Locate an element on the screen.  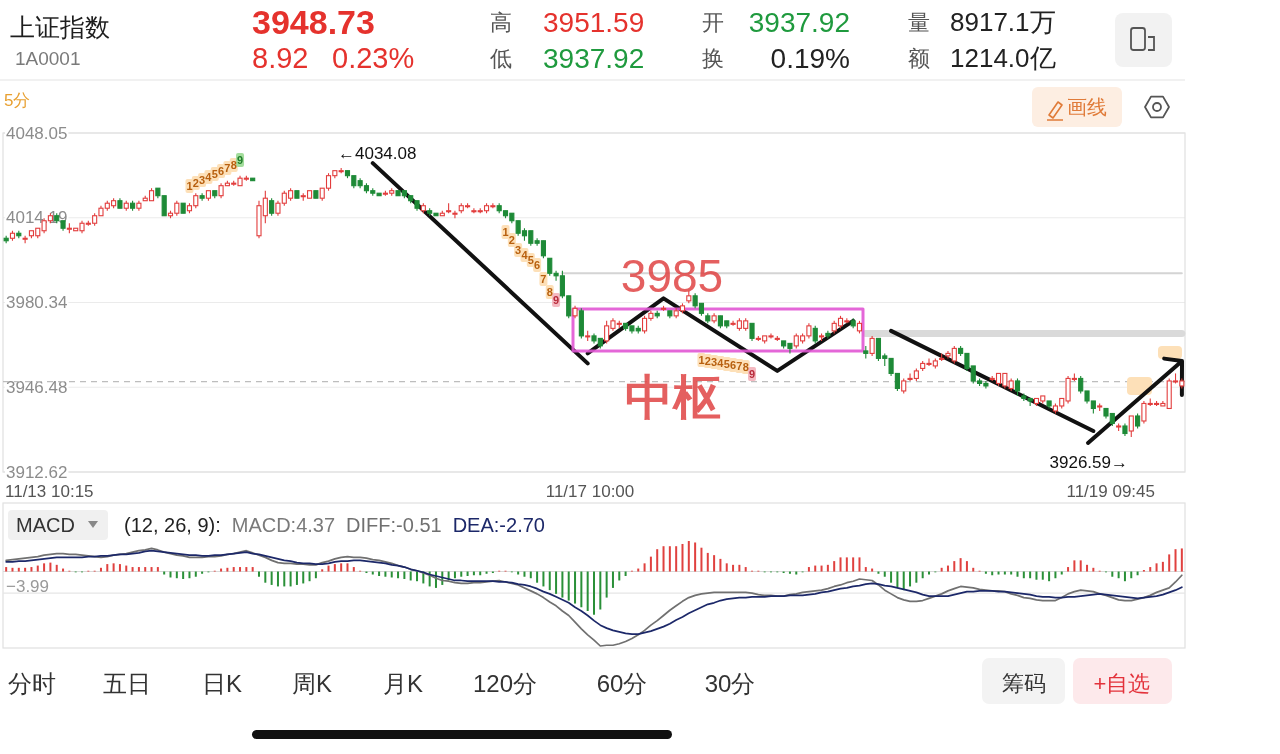
y-tick-label: 4048.05 is located at coordinates (37, 133).